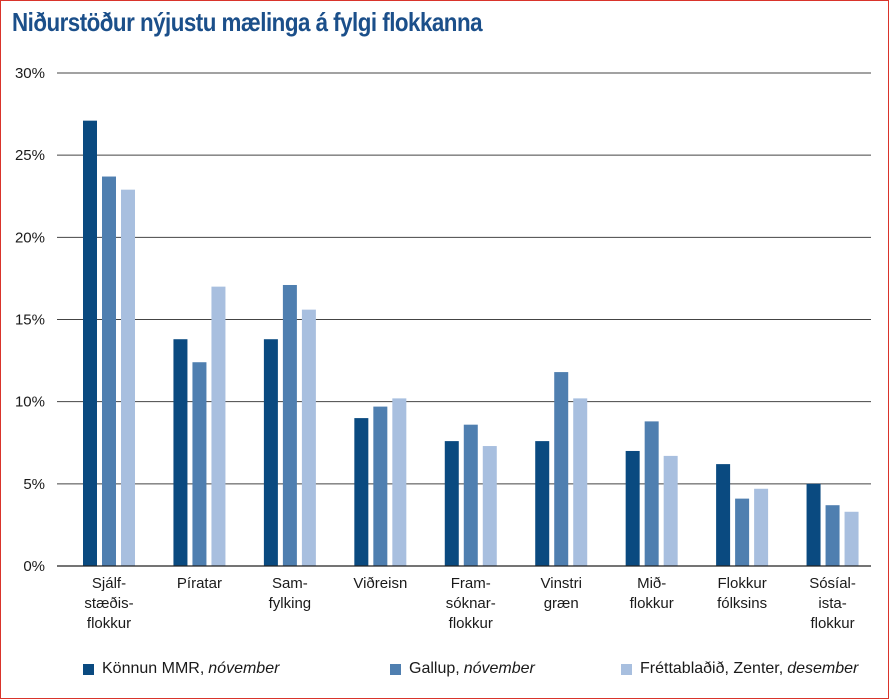 Image resolution: width=889 pixels, height=699 pixels. Describe the element at coordinates (832, 583) in the screenshot. I see `x-category-label-line: Sósíal-` at that location.